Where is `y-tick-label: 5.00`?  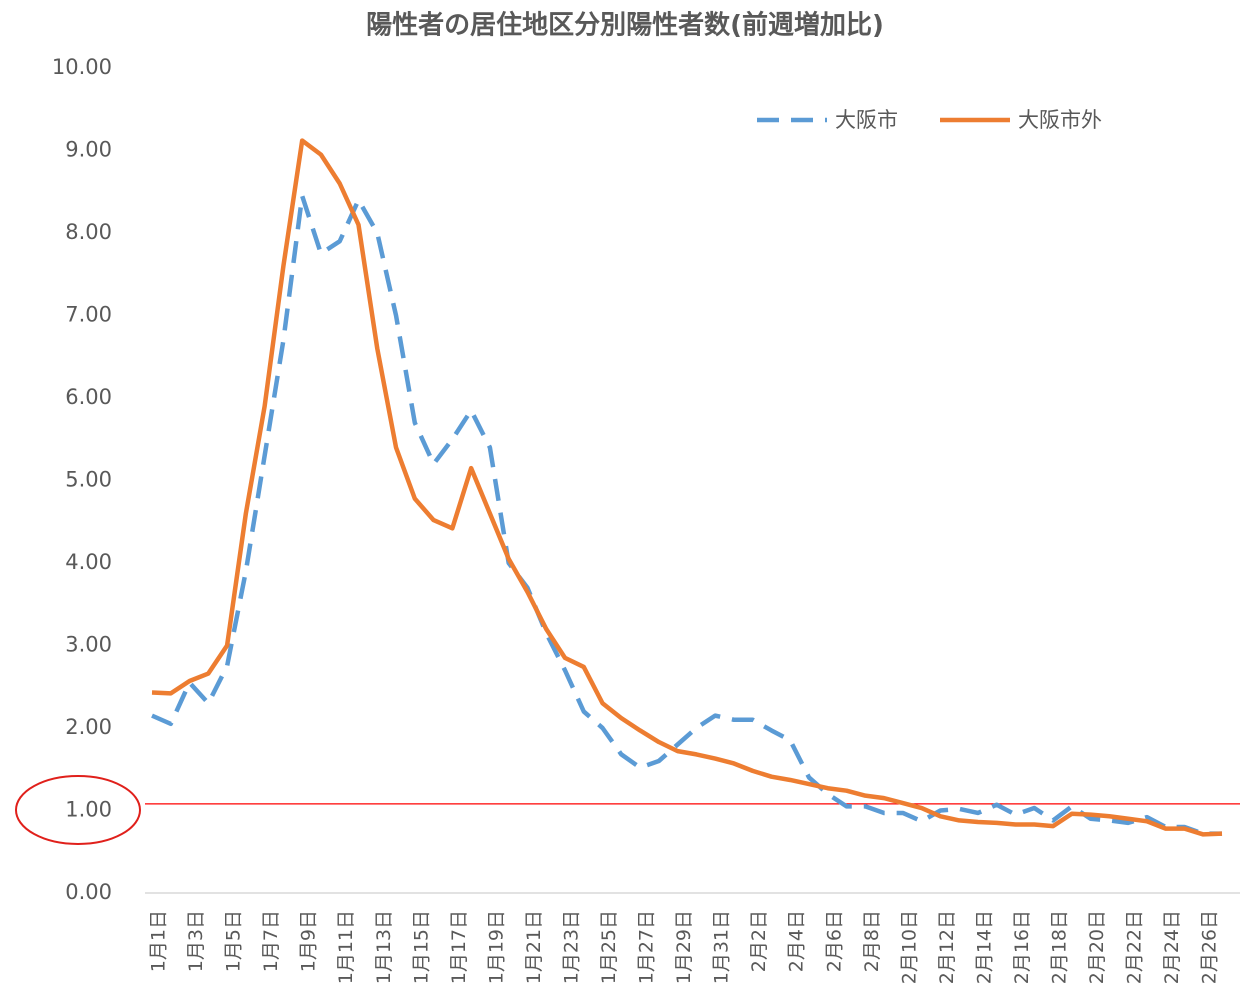 y-tick-label: 5.00 is located at coordinates (88, 480).